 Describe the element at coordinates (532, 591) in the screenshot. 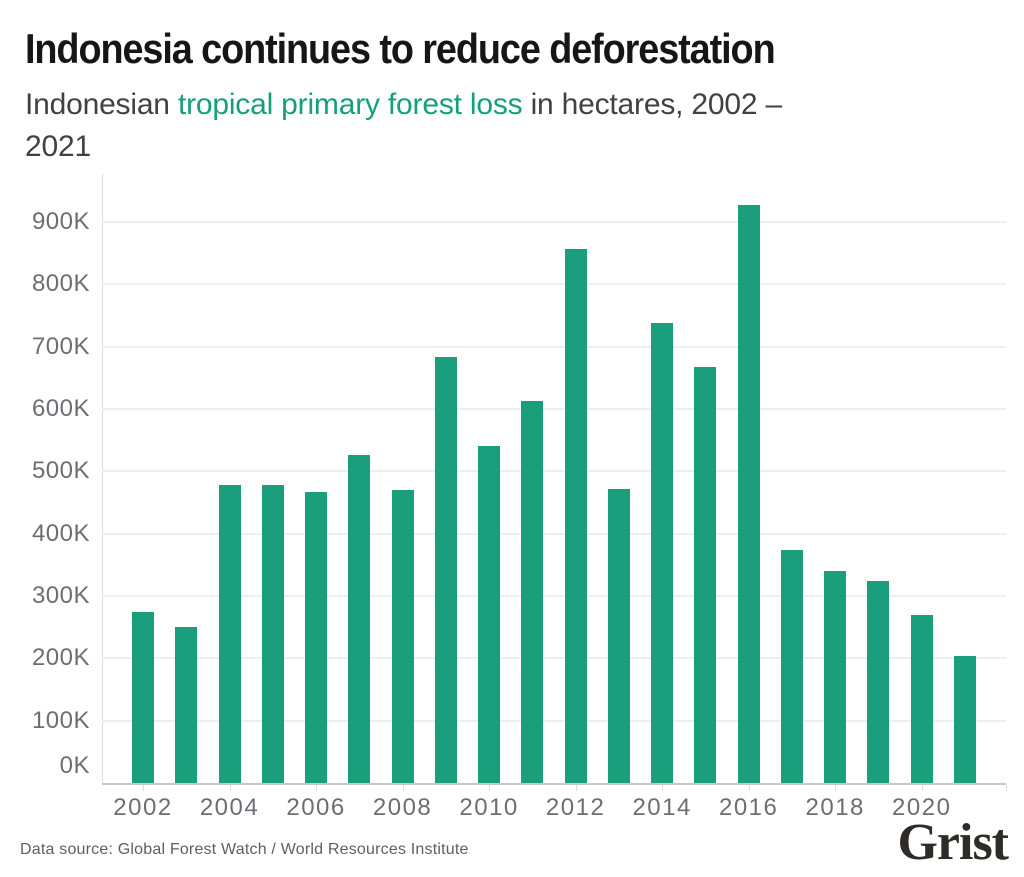

I see `bar-2011` at that location.